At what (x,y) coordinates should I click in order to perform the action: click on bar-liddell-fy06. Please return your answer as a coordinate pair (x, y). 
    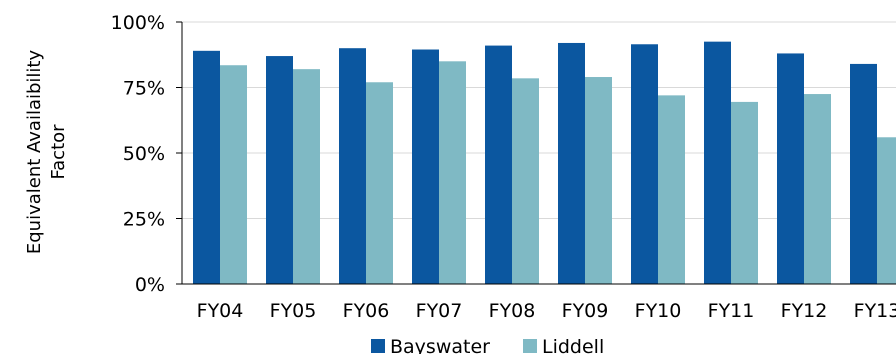
    Looking at the image, I should click on (379, 183).